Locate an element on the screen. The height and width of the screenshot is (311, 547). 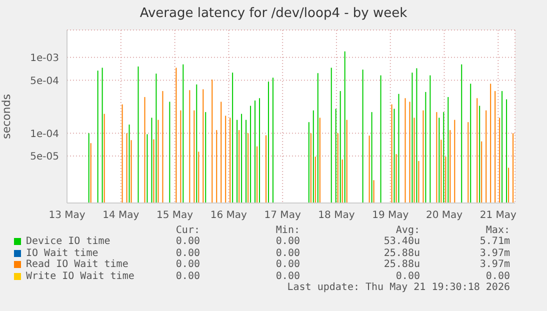
x-tick-label: 13 May is located at coordinates (67, 216).